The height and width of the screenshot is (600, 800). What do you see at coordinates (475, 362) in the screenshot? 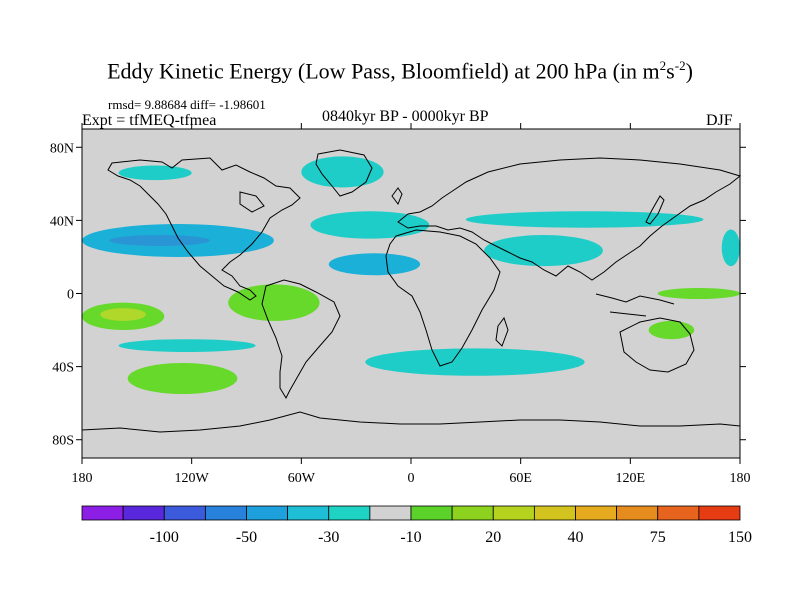
I see `region-s-atlantic-negative` at bounding box center [475, 362].